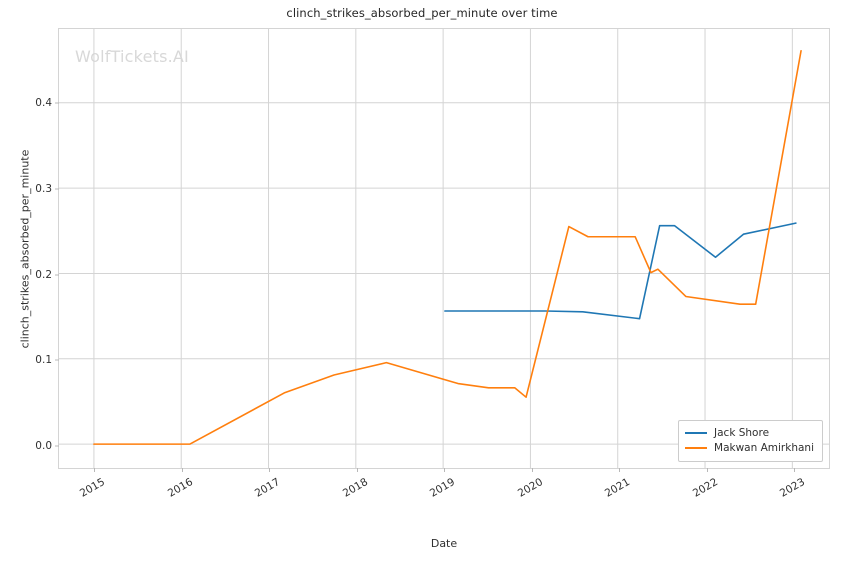 Image resolution: width=844 pixels, height=561 pixels. I want to click on legend-item: Jack Shore, so click(749, 433).